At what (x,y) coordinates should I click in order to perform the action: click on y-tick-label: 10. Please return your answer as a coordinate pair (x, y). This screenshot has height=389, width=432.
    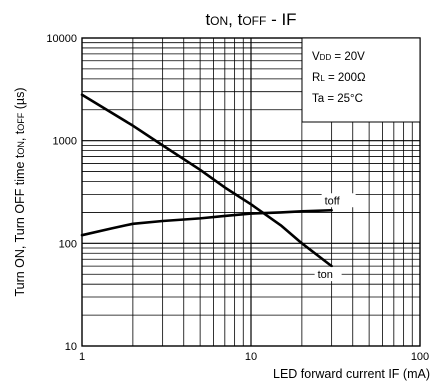
    Looking at the image, I should click on (71, 347).